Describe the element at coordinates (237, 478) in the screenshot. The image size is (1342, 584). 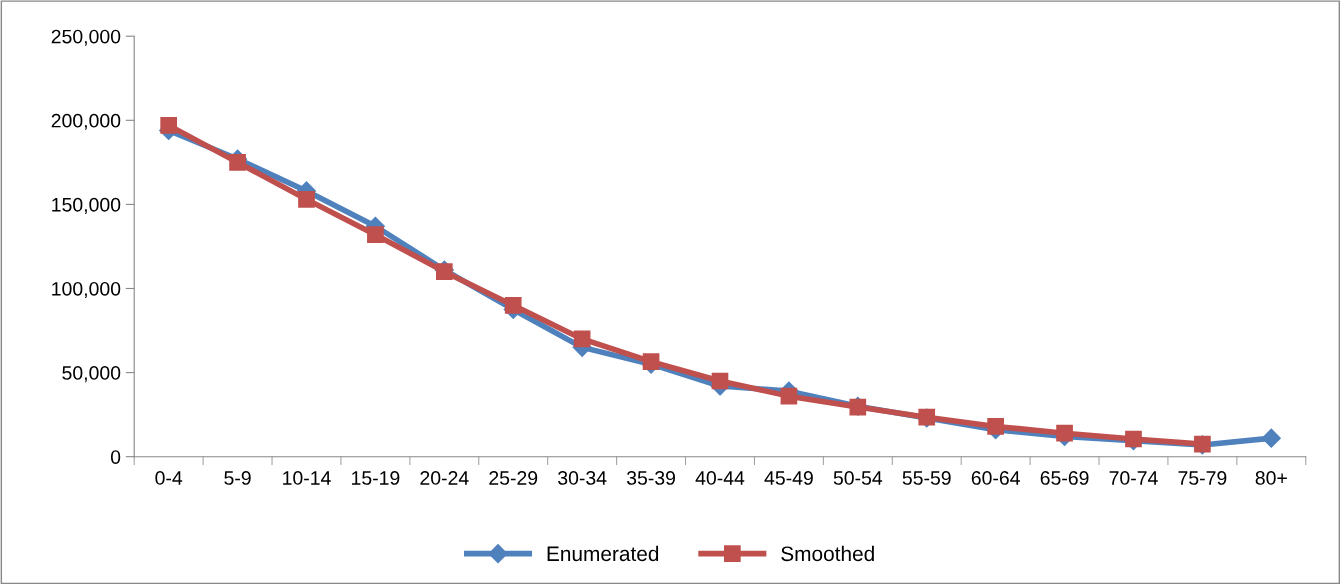
I see `x-tick-label: 5-9` at that location.